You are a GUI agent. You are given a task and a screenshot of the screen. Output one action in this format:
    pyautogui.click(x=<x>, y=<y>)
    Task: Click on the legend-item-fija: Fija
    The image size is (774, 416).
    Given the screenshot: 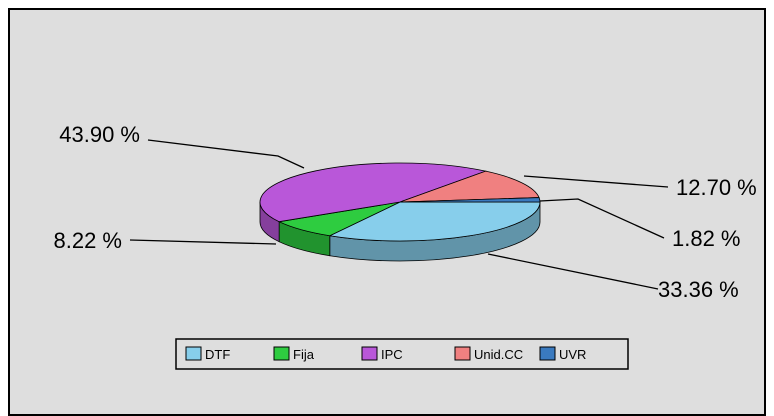 What is the action you would take?
    pyautogui.click(x=294, y=354)
    